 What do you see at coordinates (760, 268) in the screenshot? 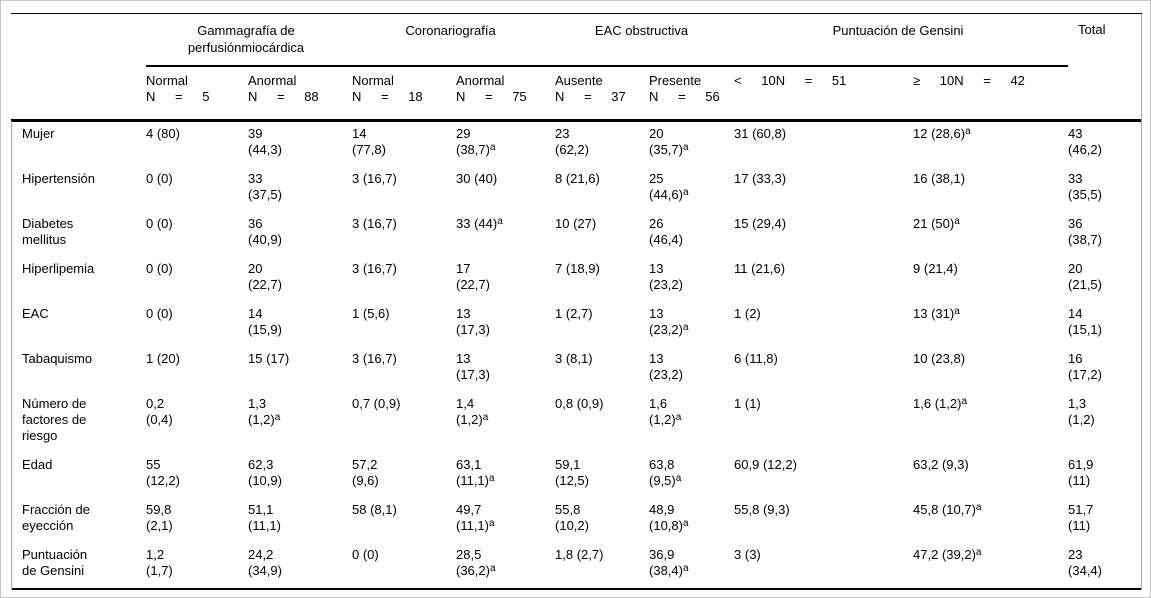
I see `table-cell: 11 (21,6)` at bounding box center [760, 268].